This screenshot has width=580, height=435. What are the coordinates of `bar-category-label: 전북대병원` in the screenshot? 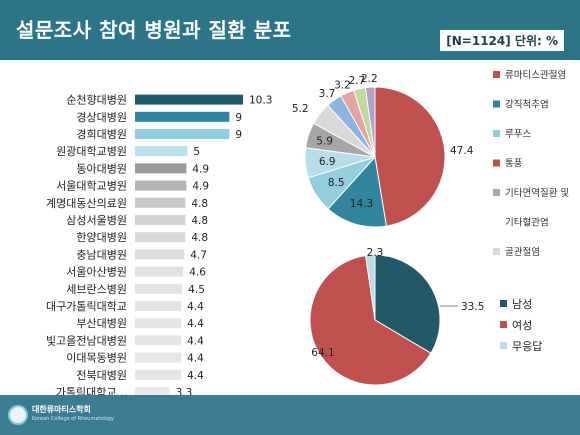 It's located at (101, 375).